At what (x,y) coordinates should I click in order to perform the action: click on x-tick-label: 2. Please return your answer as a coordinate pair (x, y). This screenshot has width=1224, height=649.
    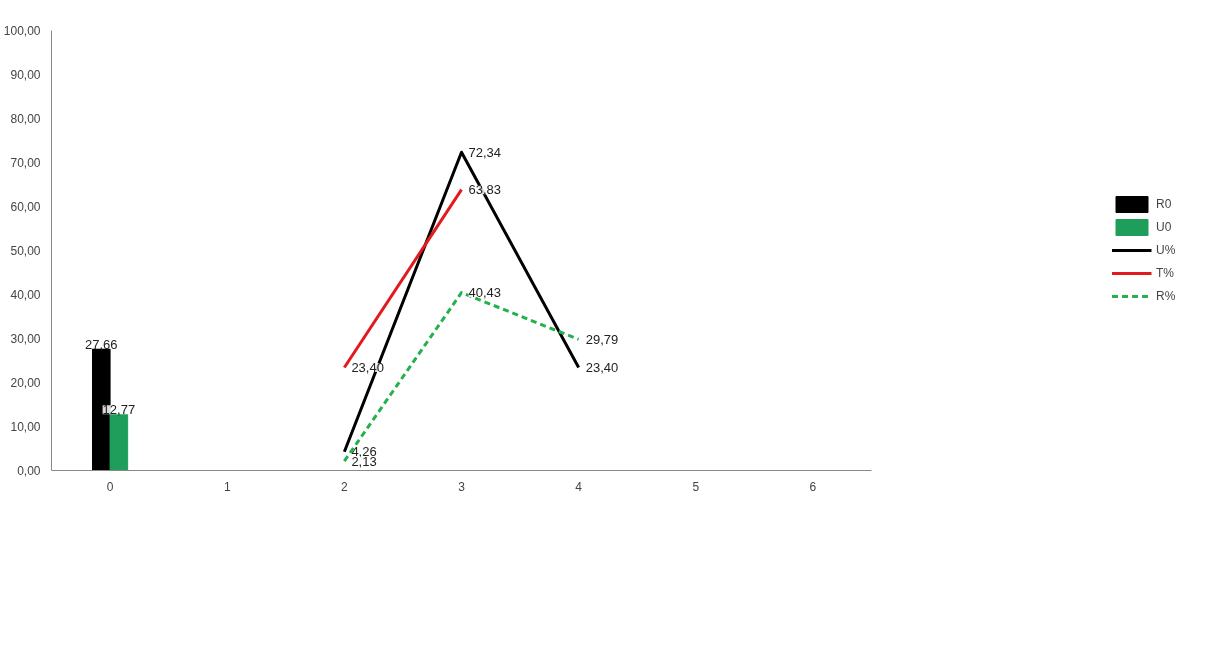
    Looking at the image, I should click on (345, 486).